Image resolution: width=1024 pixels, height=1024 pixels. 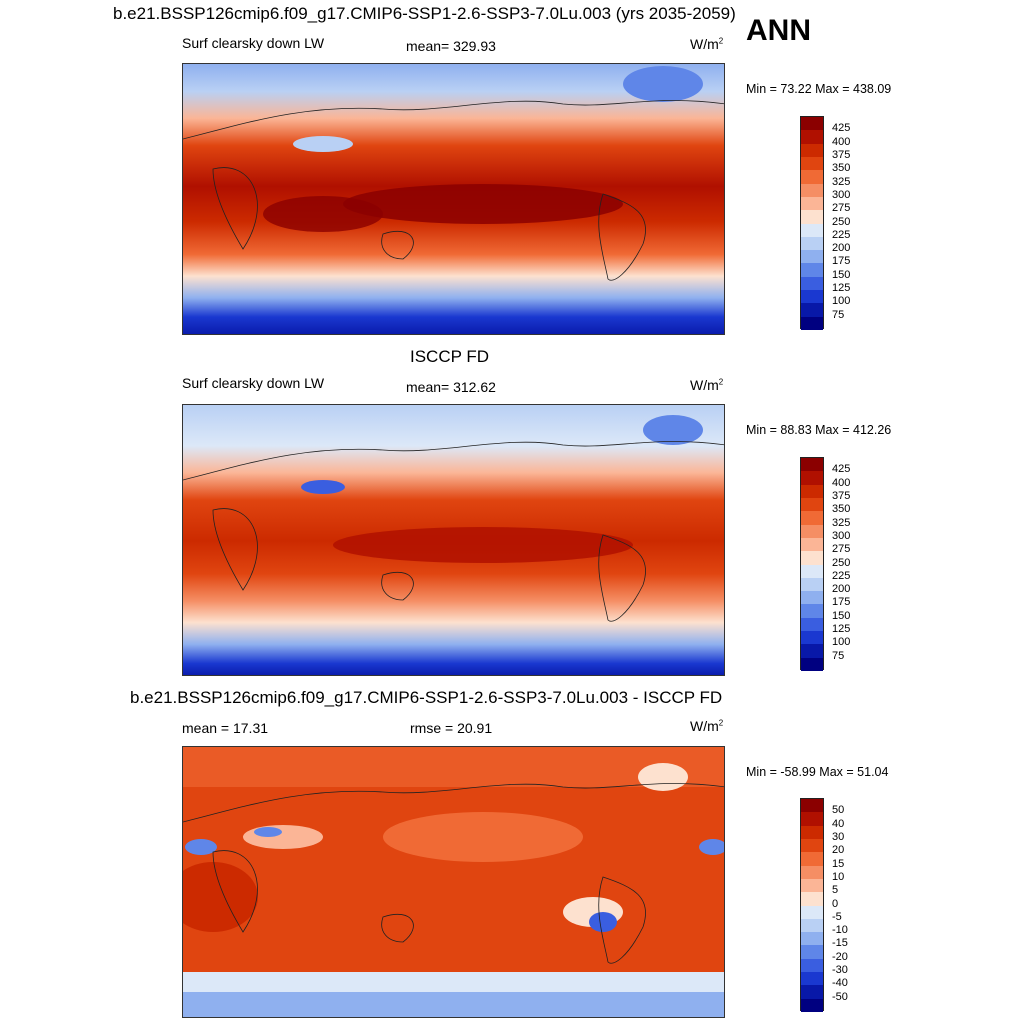 I want to click on panel2-map, so click(x=453, y=540).